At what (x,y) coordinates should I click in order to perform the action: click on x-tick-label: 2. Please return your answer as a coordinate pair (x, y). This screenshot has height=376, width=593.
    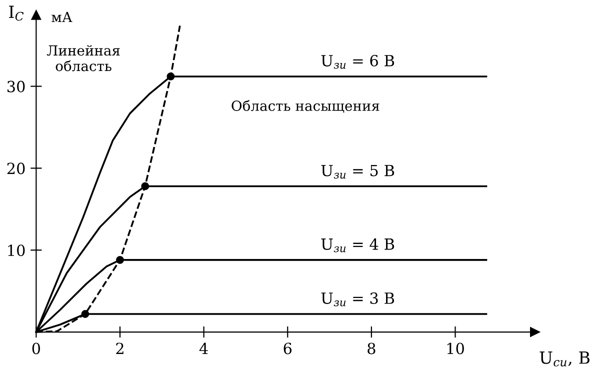
    Looking at the image, I should click on (120, 348).